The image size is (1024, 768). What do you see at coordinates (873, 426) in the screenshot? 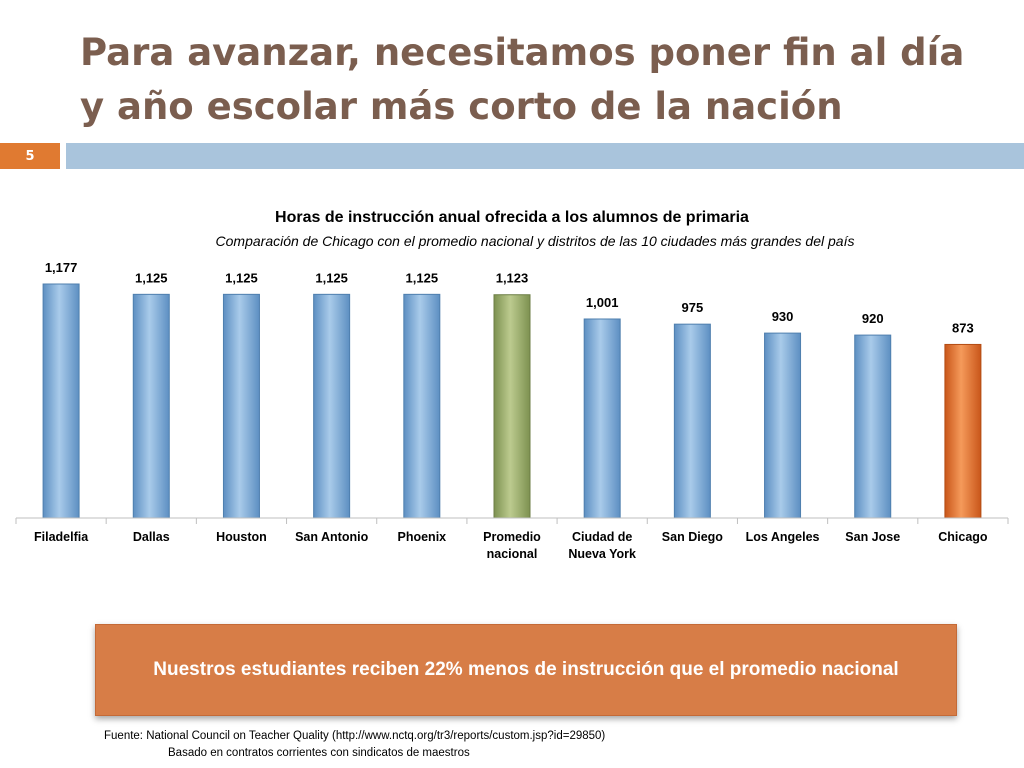
I see `bar-san-jose` at bounding box center [873, 426].